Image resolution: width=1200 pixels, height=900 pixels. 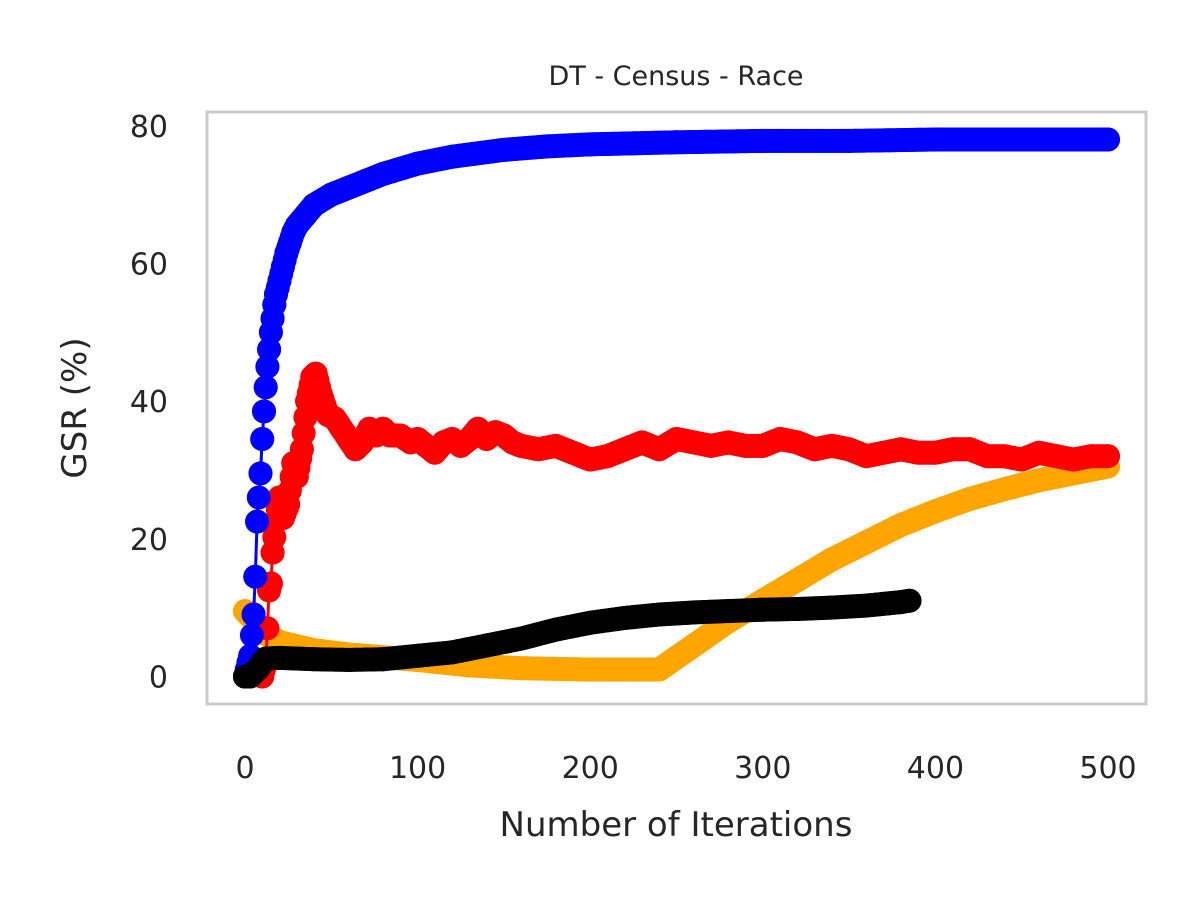 What do you see at coordinates (158, 678) in the screenshot?
I see `y-tick-label: 0` at bounding box center [158, 678].